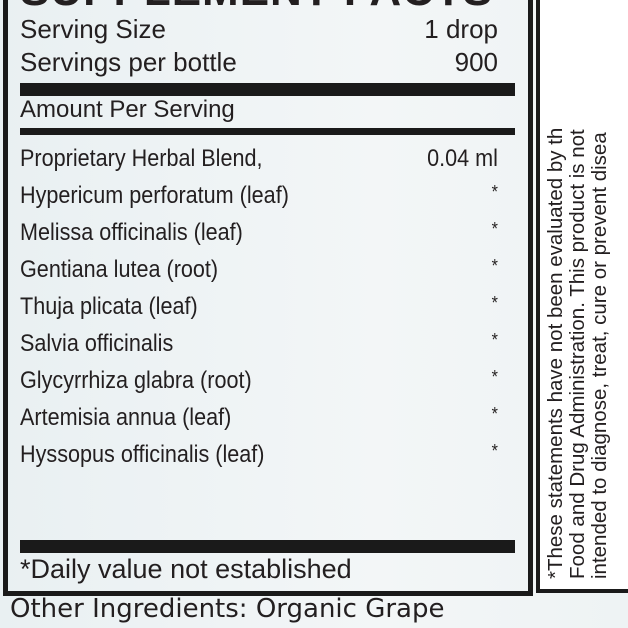 The image size is (628, 628). I want to click on serving-size-label: Serving Size, so click(93, 29).